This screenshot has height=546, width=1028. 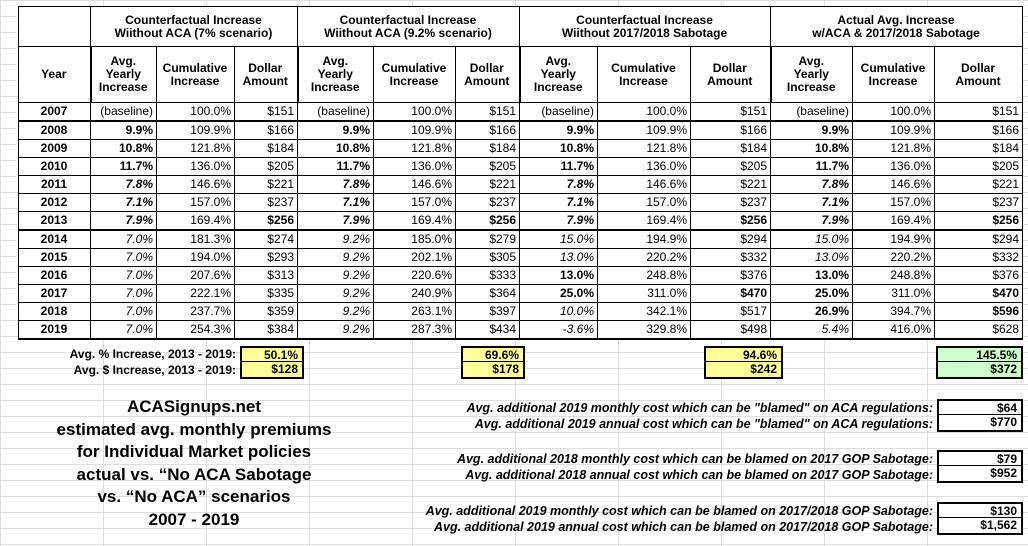 I want to click on summary-box-scenario-4: 145.5% $372, so click(x=979, y=362).